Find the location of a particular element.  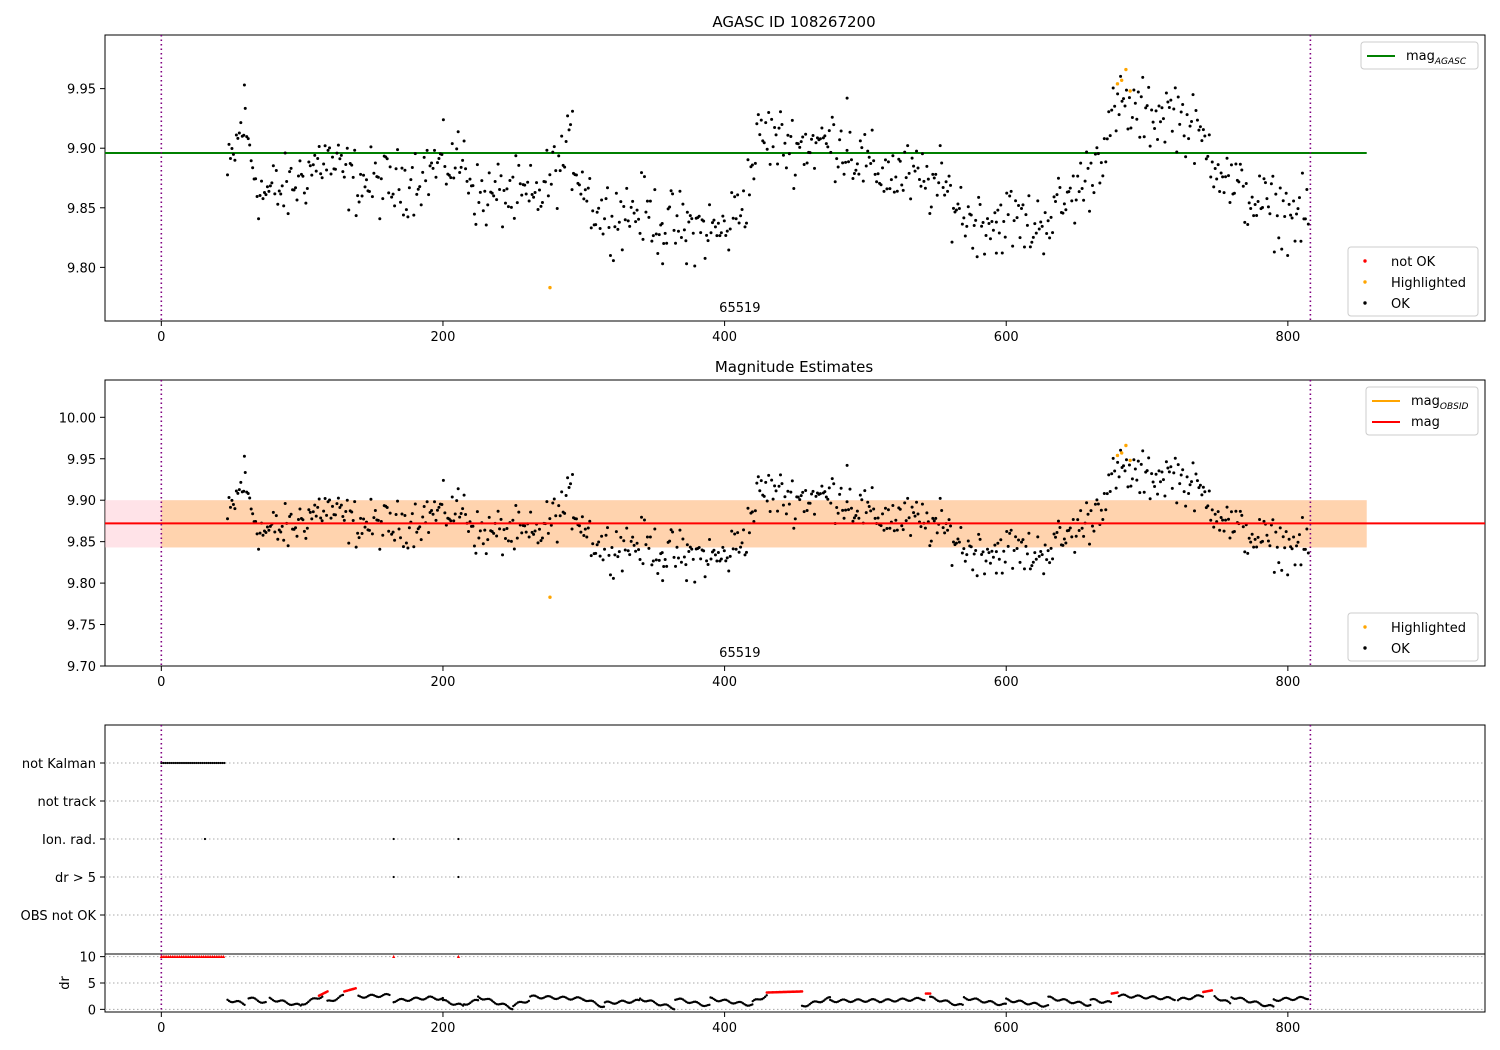

panel-magnitude-estimates-legend-lower-label-0: Highlighted is located at coordinates (1428, 628).